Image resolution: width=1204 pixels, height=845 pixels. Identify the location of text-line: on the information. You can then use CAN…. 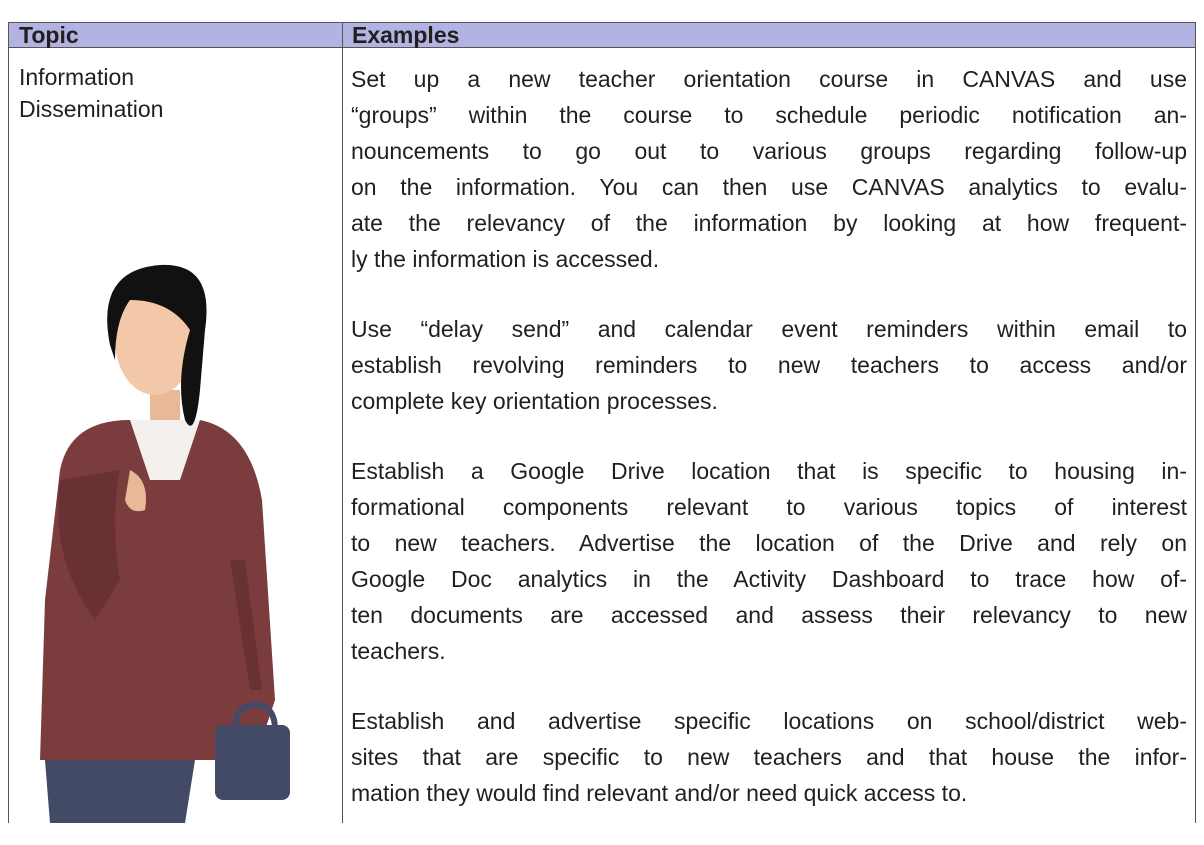
(769, 187).